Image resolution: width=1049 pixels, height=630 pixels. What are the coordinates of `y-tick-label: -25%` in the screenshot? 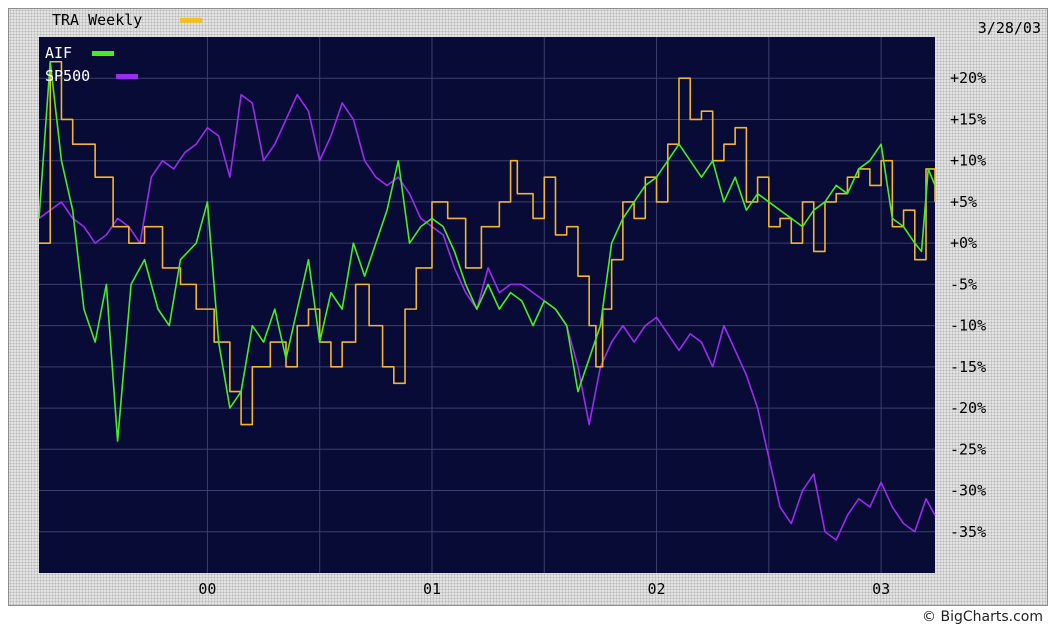 It's located at (968, 449).